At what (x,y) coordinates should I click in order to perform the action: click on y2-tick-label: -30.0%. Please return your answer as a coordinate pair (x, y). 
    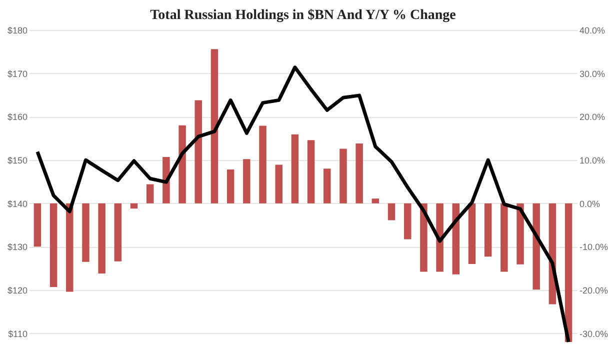
    Looking at the image, I should click on (594, 333).